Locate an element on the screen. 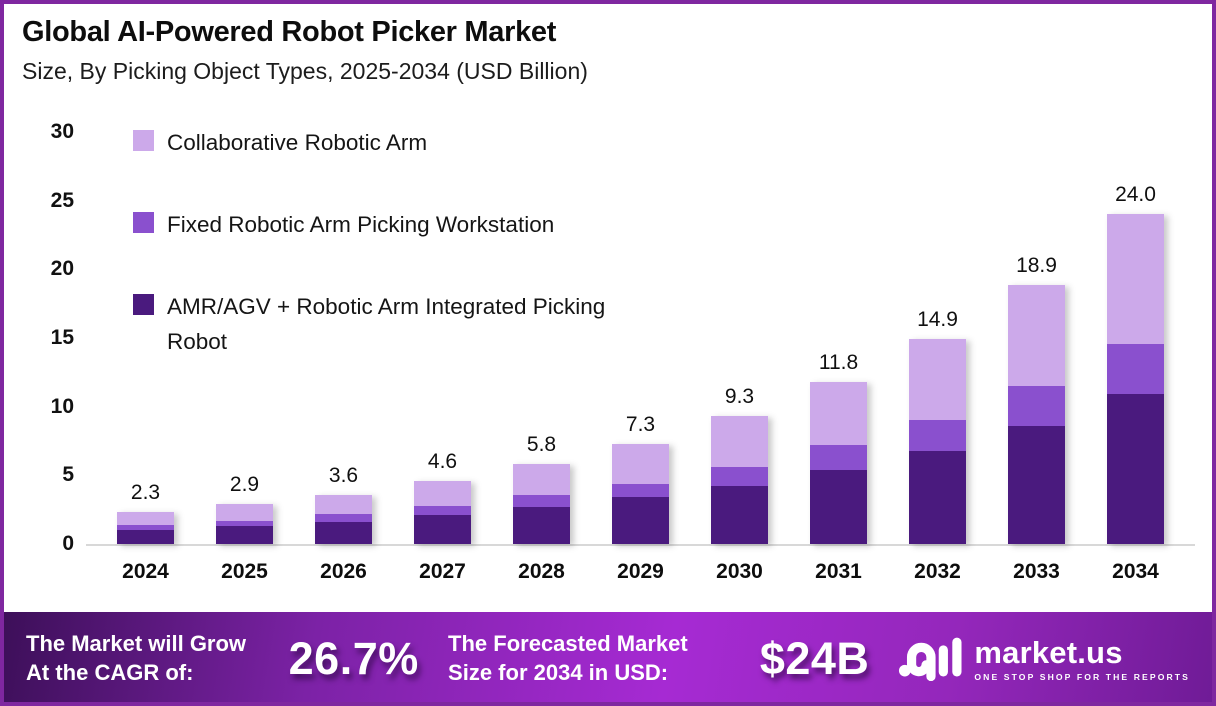 Image resolution: width=1216 pixels, height=706 pixels. bar-total-label: 14.9 is located at coordinates (937, 320).